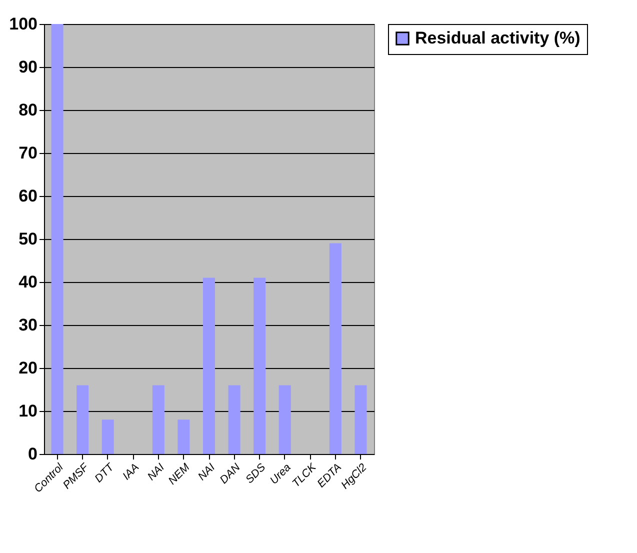  Describe the element at coordinates (497, 38) in the screenshot. I see `legend-label: Residual activity (%)` at that location.